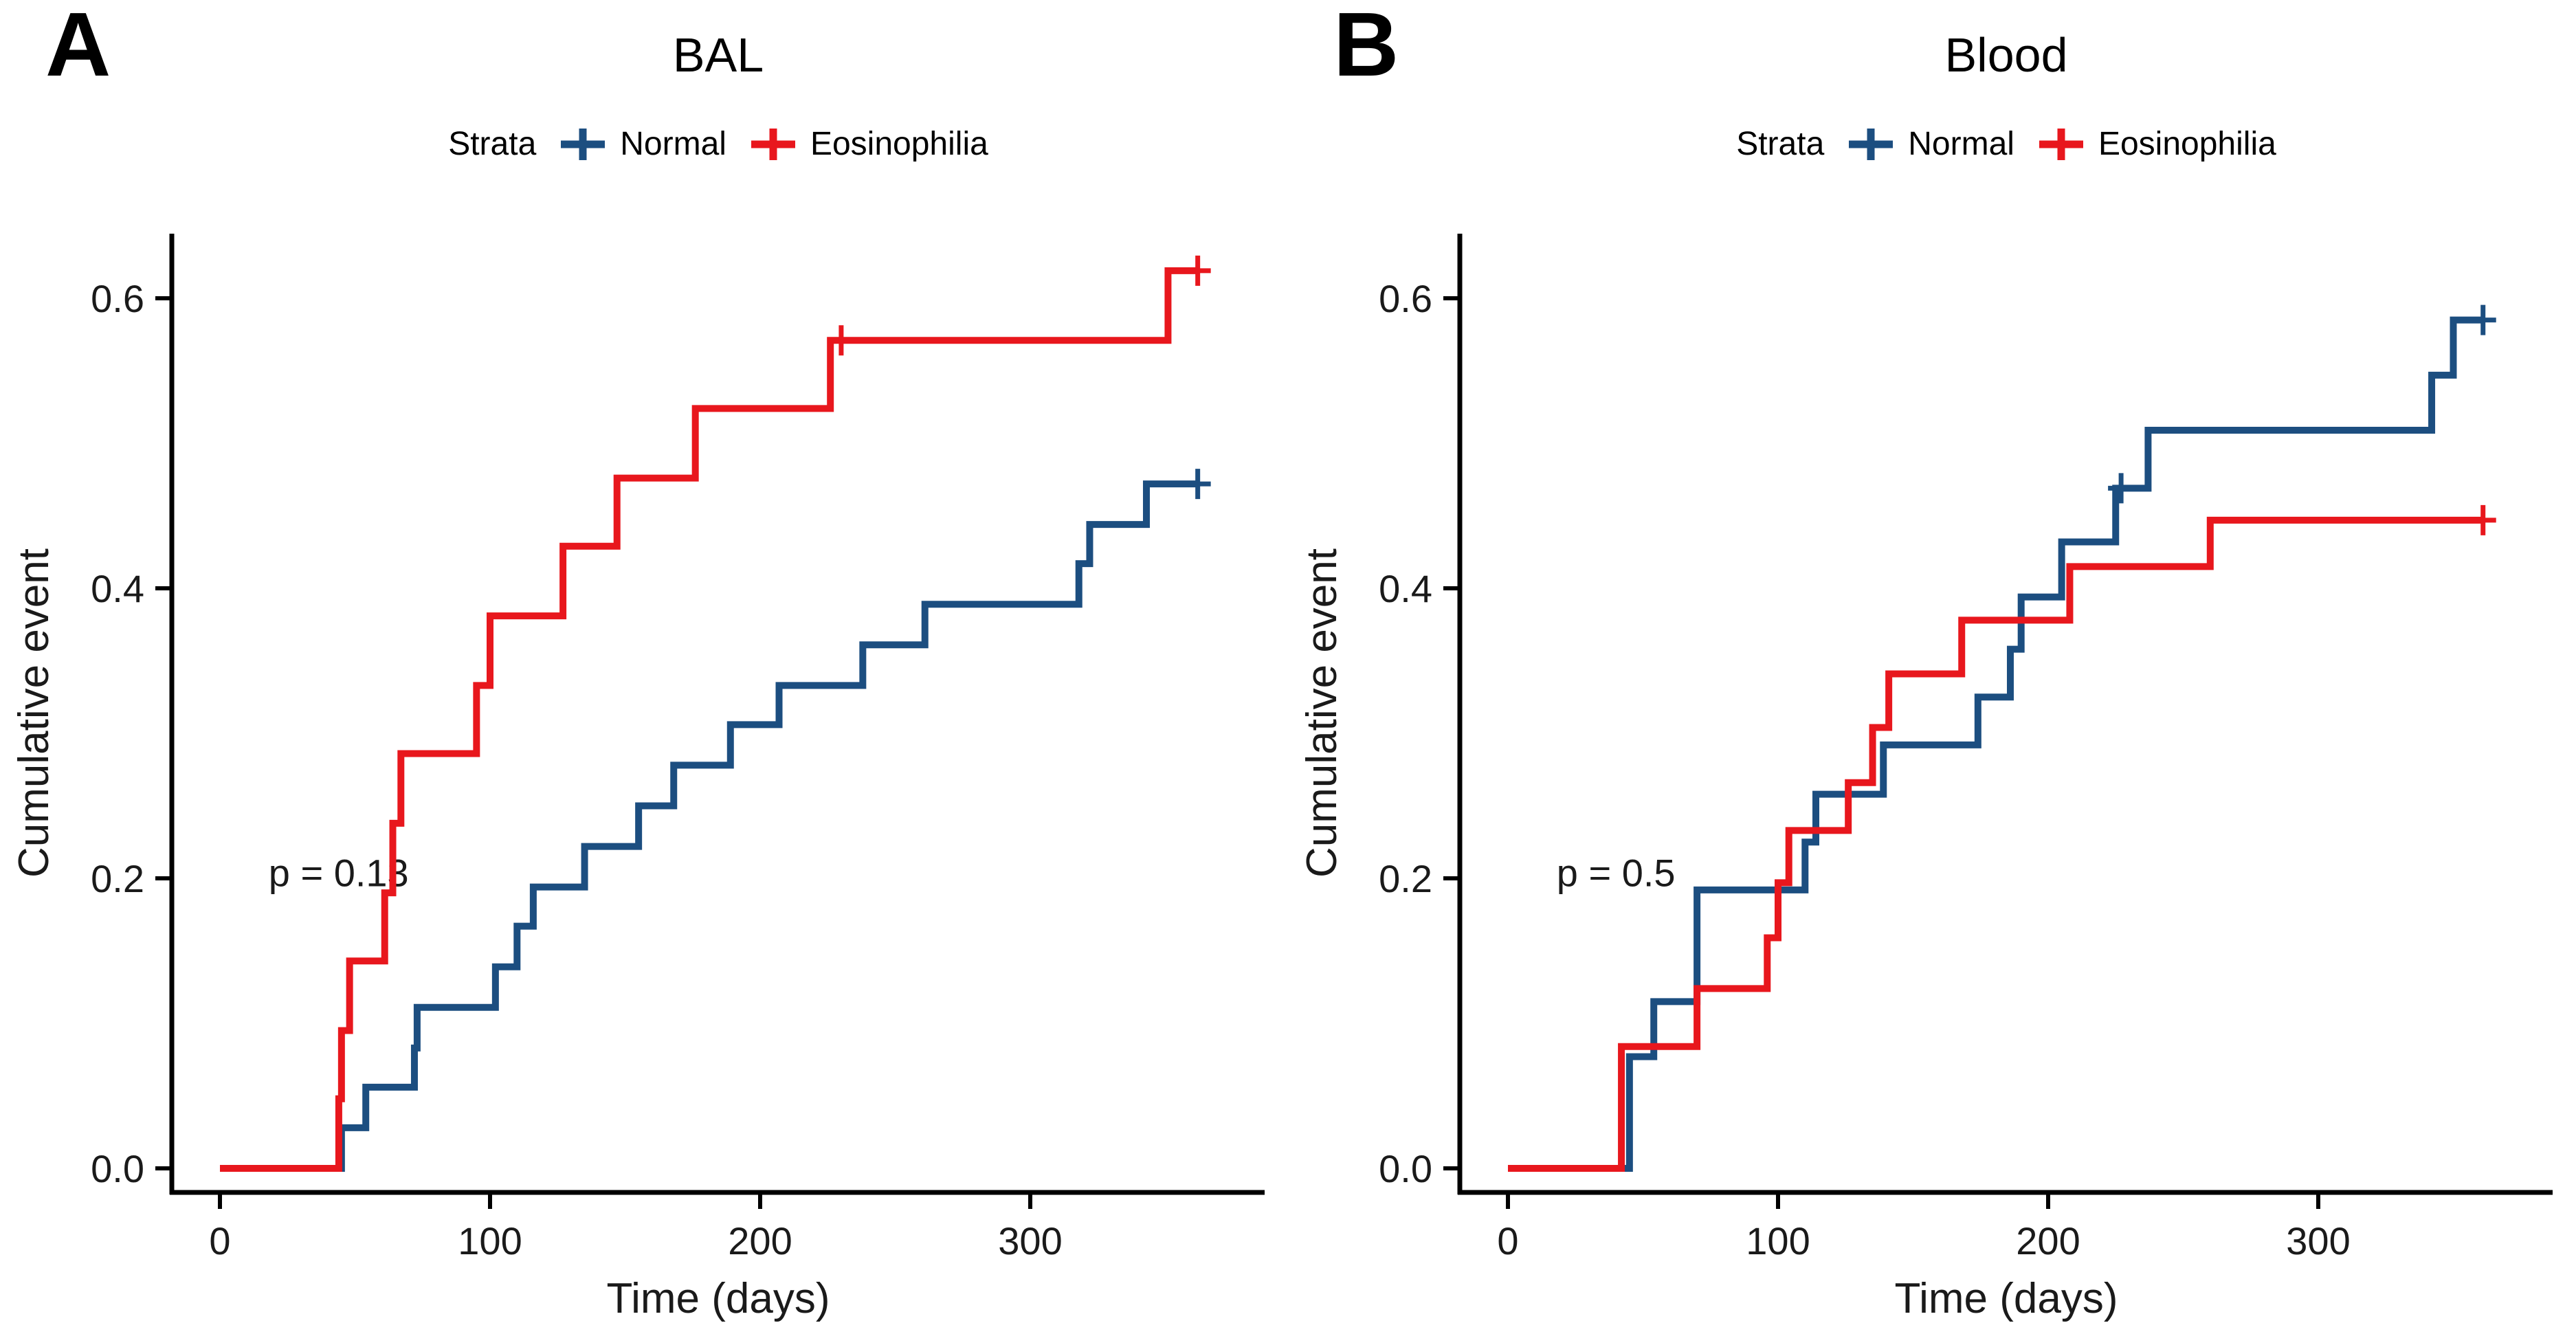 This screenshot has height=1323, width=2576. What do you see at coordinates (1932, 91) in the screenshot?
I see `panel-blood-header: B Blood Strata Normal Eosinophilia` at bounding box center [1932, 91].